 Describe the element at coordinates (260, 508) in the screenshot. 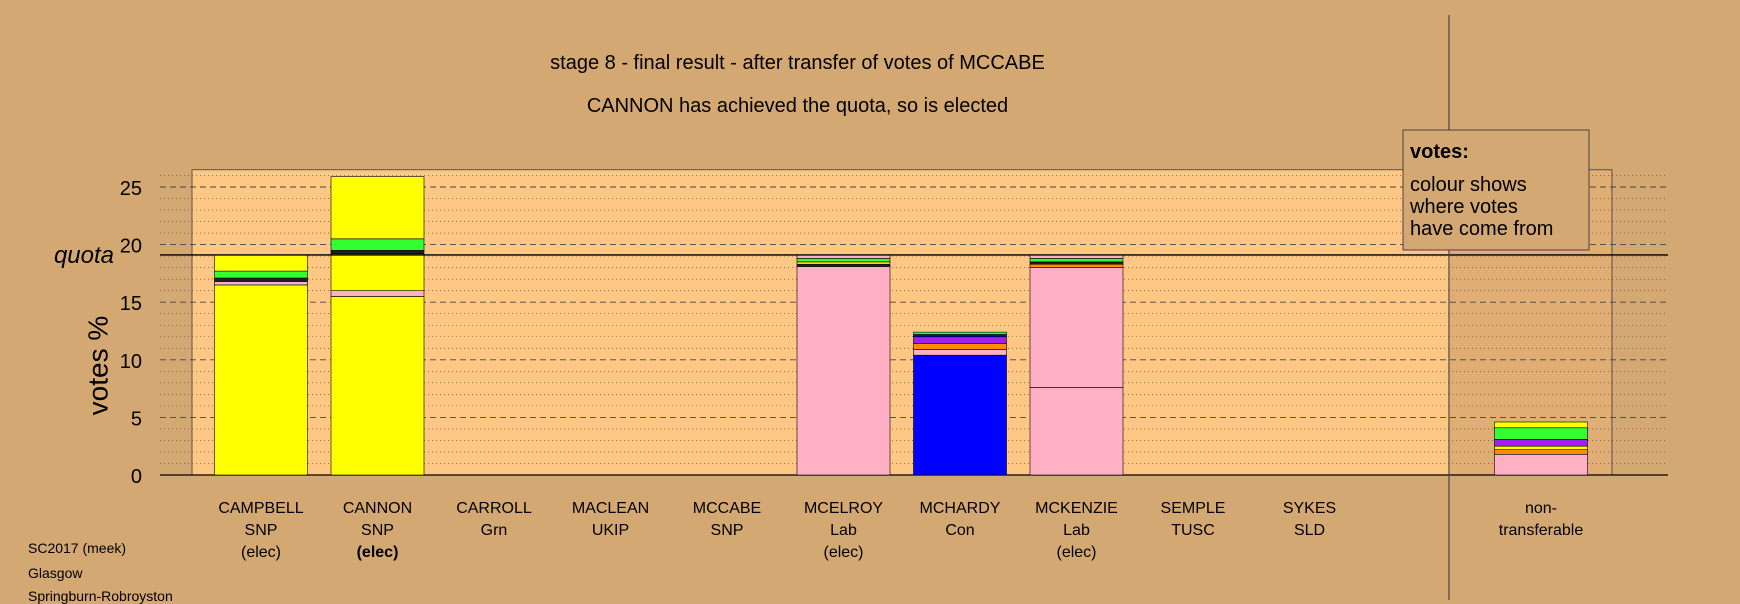

I see `bar-label-name: CAMPBELL` at that location.